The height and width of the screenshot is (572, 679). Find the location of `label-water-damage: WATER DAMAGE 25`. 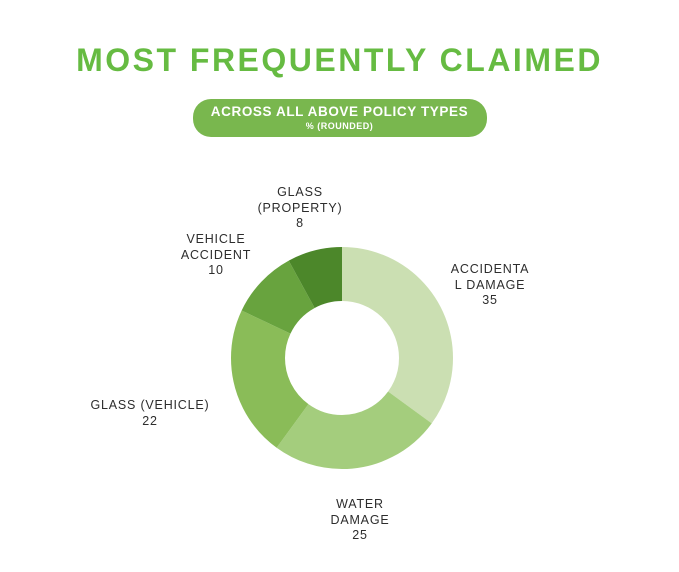

label-water-damage: WATER DAMAGE 25 is located at coordinates (360, 520).